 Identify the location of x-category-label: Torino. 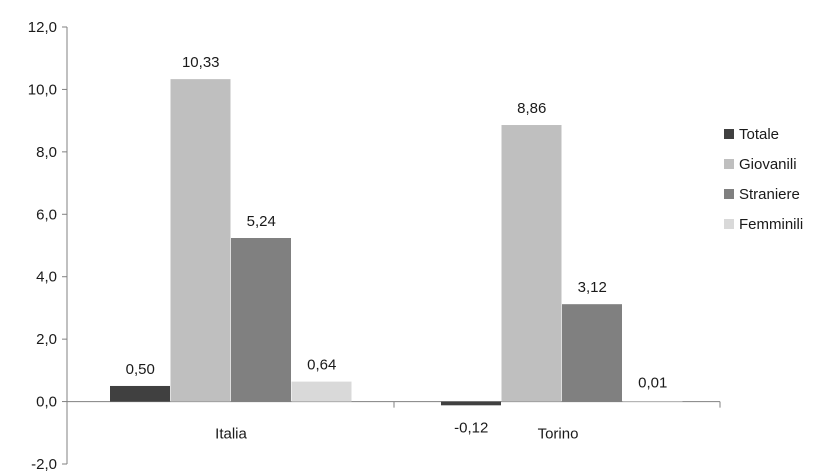
(558, 434).